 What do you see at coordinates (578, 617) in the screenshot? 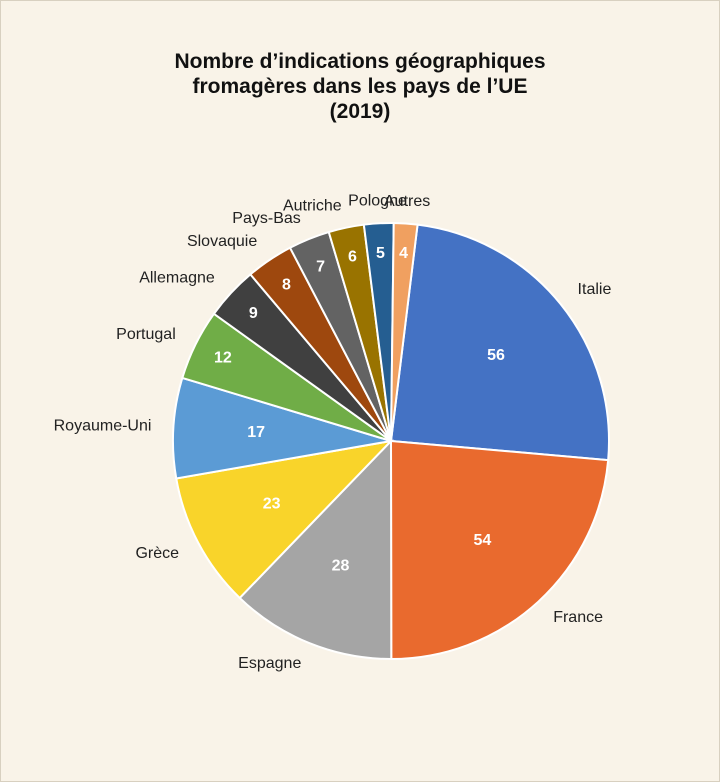
I see `category-label: France` at bounding box center [578, 617].